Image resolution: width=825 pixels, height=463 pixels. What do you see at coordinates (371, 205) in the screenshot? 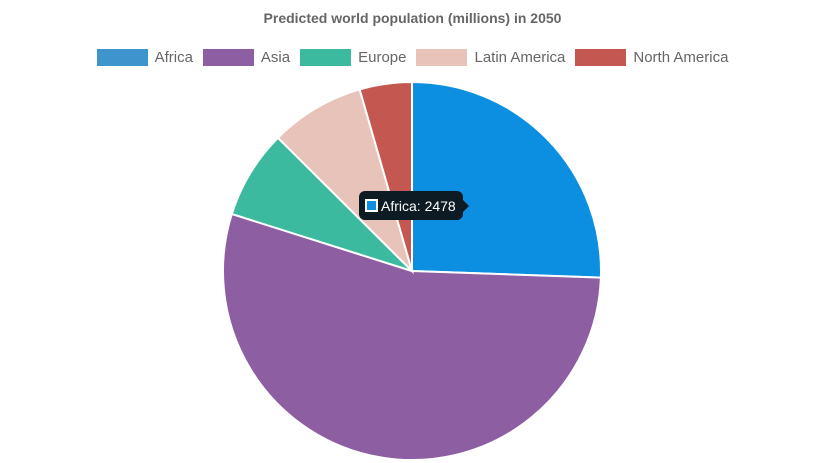
I see `tooltip-swatch` at bounding box center [371, 205].